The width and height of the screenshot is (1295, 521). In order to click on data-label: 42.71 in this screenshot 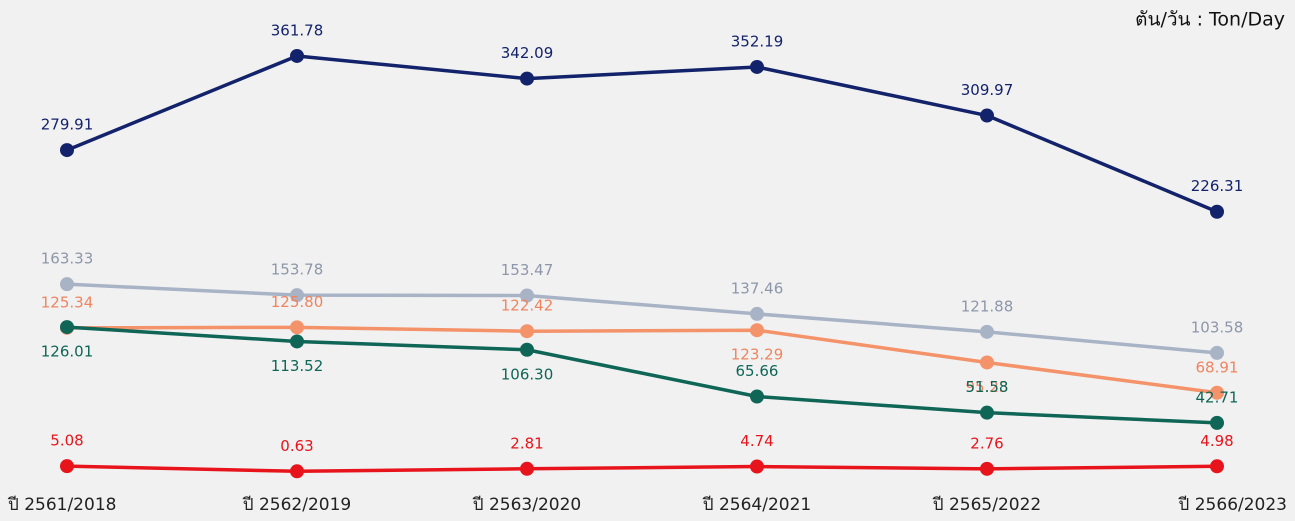, I will do `click(1217, 397)`.